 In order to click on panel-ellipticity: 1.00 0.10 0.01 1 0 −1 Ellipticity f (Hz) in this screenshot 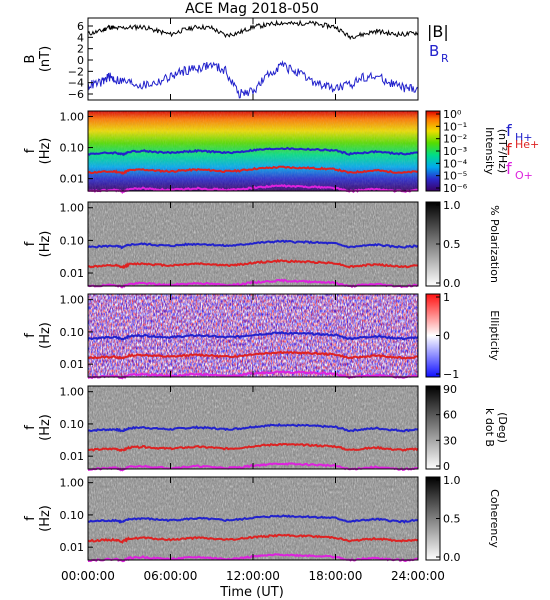, I will do `click(262, 336)`.